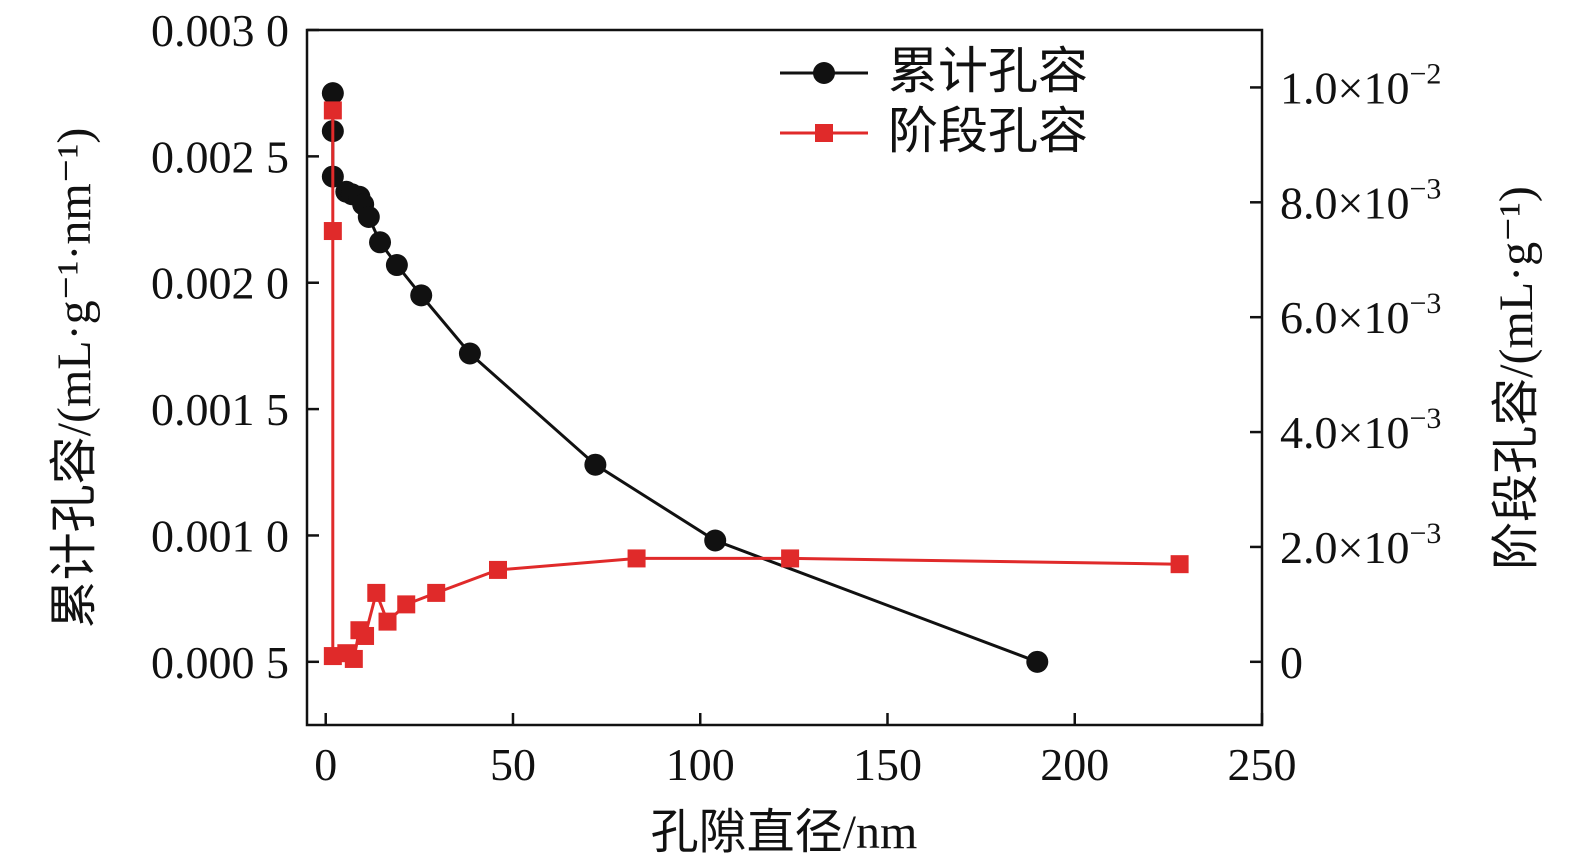 This screenshot has height=866, width=1575. What do you see at coordinates (1360, 430) in the screenshot?
I see `right-y-tick-label: 4.0×10⁻³` at bounding box center [1360, 430].